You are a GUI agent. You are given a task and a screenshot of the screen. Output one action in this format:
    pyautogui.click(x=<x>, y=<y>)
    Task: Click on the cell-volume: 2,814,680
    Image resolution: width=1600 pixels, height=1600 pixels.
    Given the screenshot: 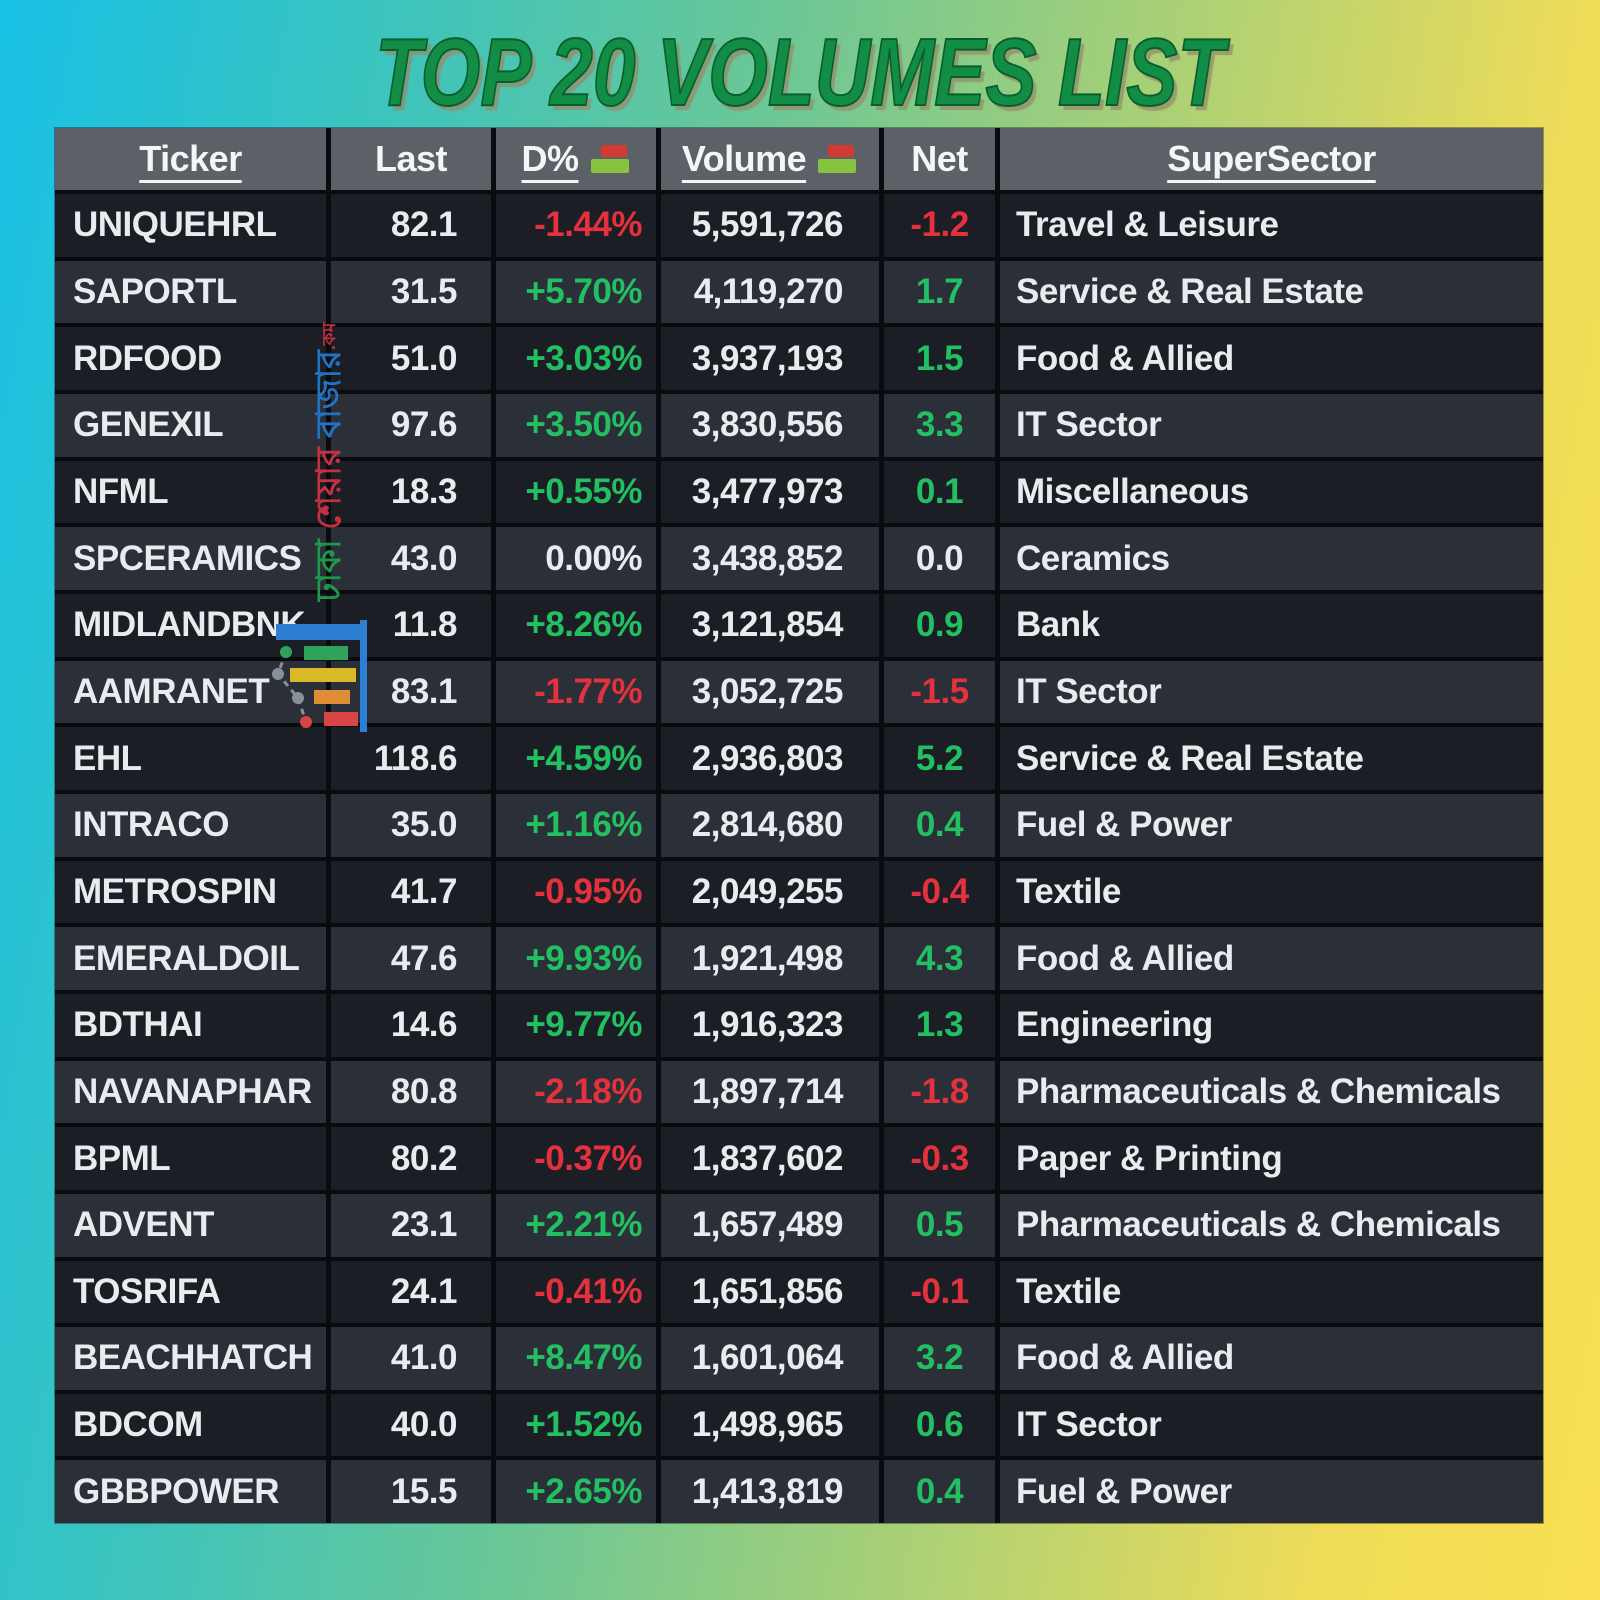 What is the action you would take?
    pyautogui.click(x=772, y=825)
    